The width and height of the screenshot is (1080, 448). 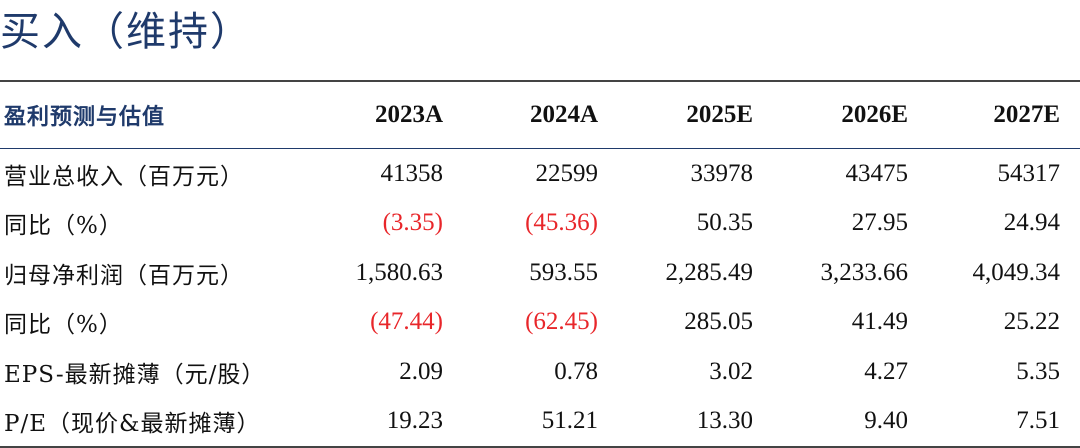 I want to click on header-year: 2024A, so click(x=563, y=114).